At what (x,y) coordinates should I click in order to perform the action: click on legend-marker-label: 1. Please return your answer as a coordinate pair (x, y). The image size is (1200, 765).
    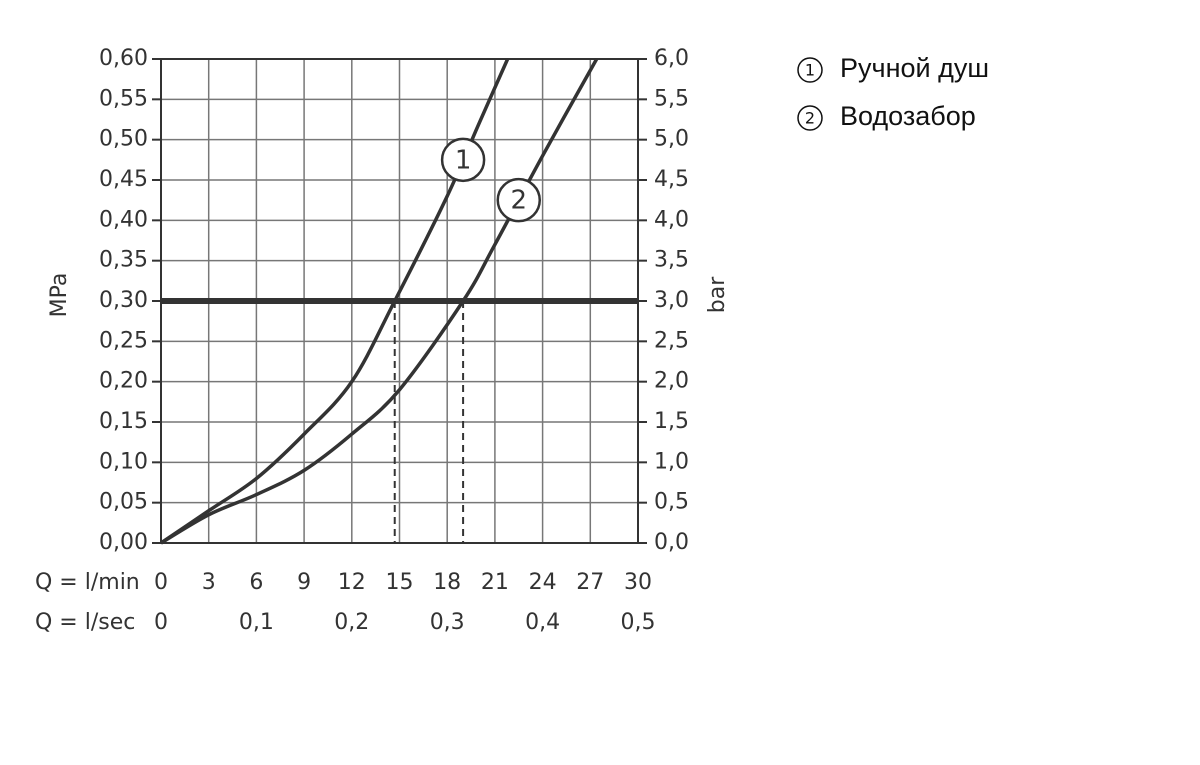
    Looking at the image, I should click on (810, 70).